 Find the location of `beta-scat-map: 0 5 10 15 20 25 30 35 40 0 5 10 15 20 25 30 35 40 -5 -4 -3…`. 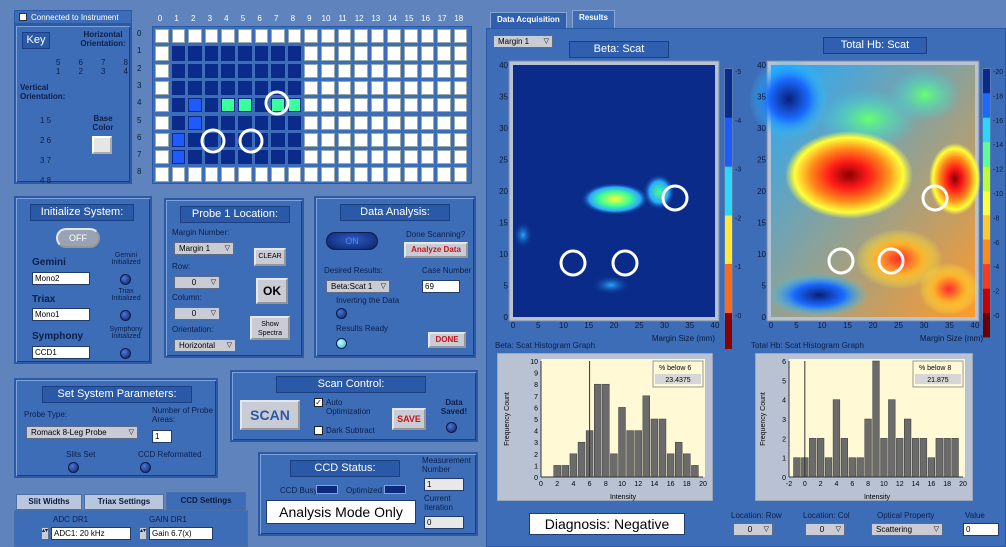

beta-scat-map: 0 5 10 15 20 25 30 35 40 0 5 10 15 20 25 30 35 40 -5 -4 -3… is located at coordinates (616, 204).